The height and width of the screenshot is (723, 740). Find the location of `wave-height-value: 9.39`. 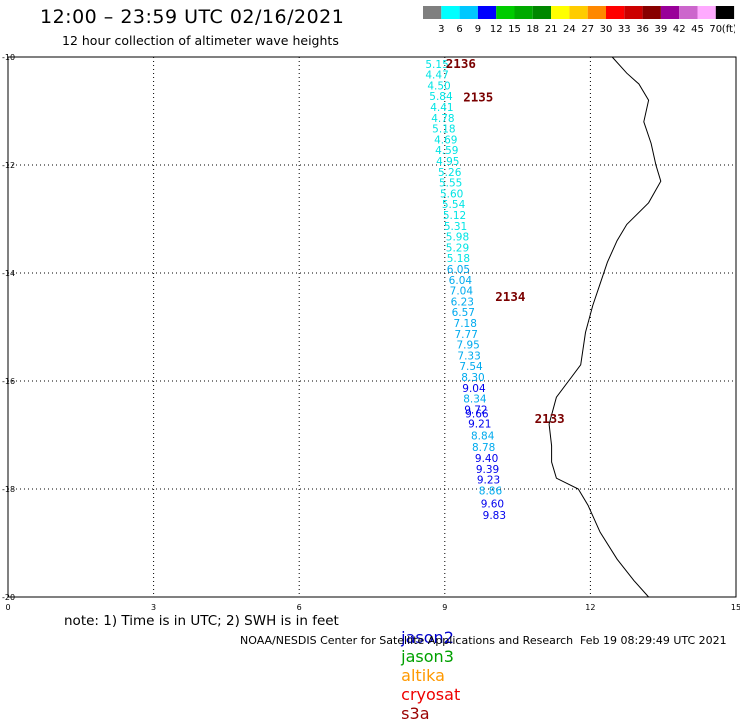

wave-height-value: 9.39 is located at coordinates (487, 470).